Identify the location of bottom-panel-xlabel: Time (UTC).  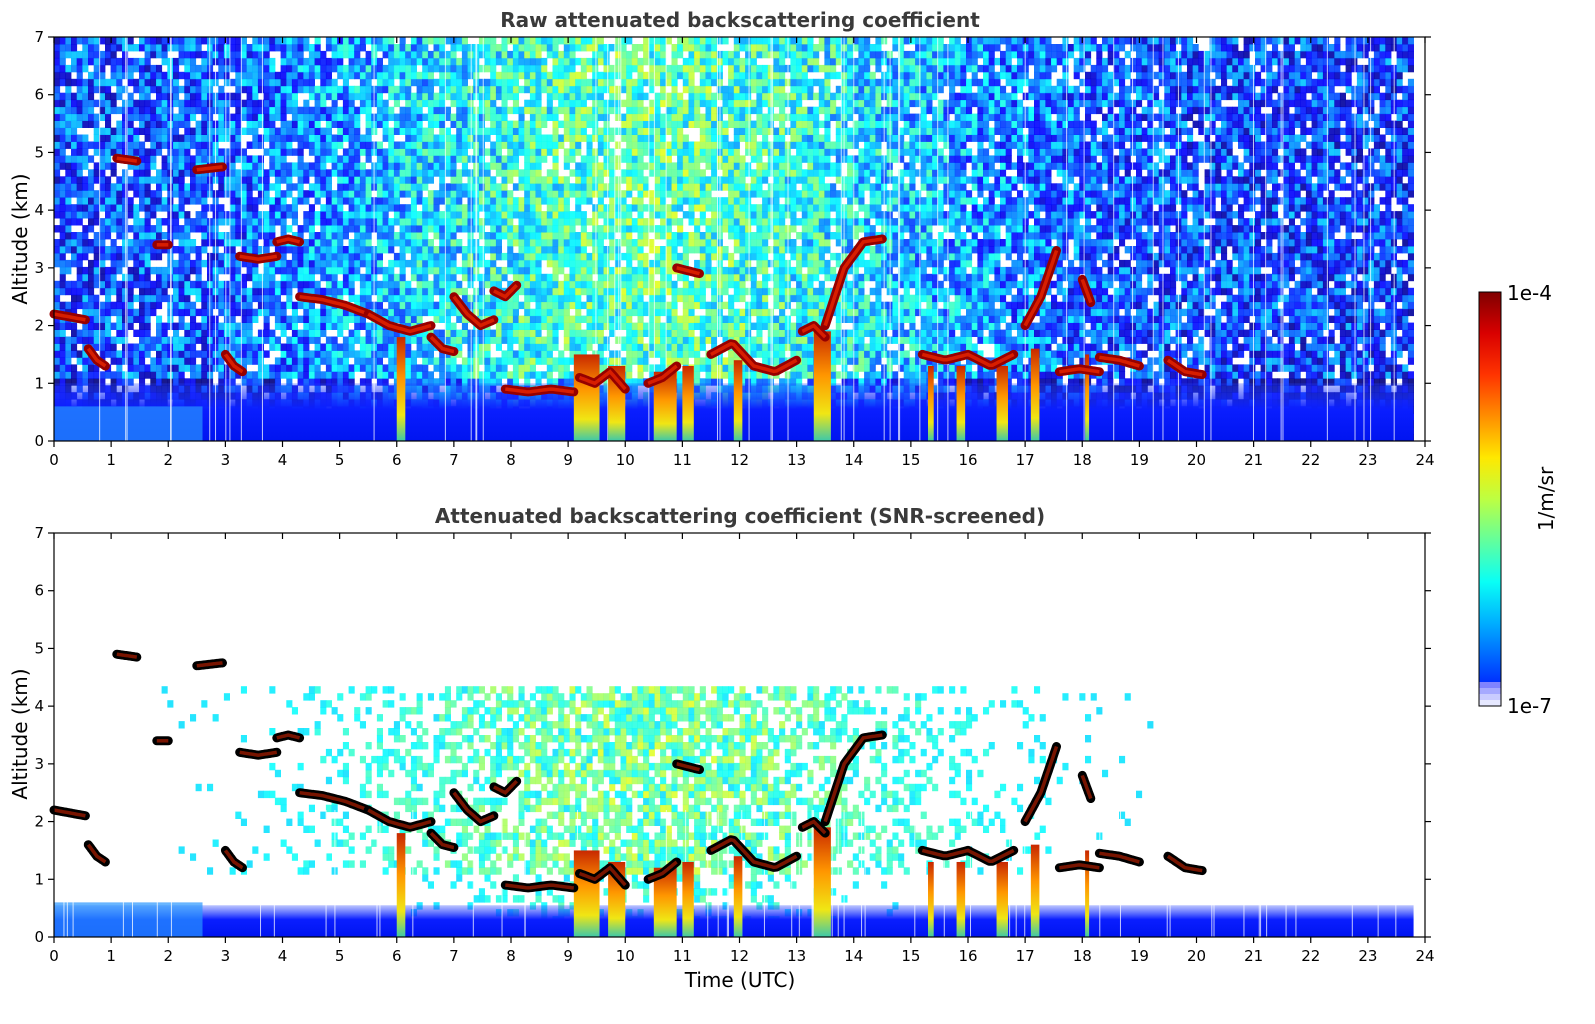
(740, 980).